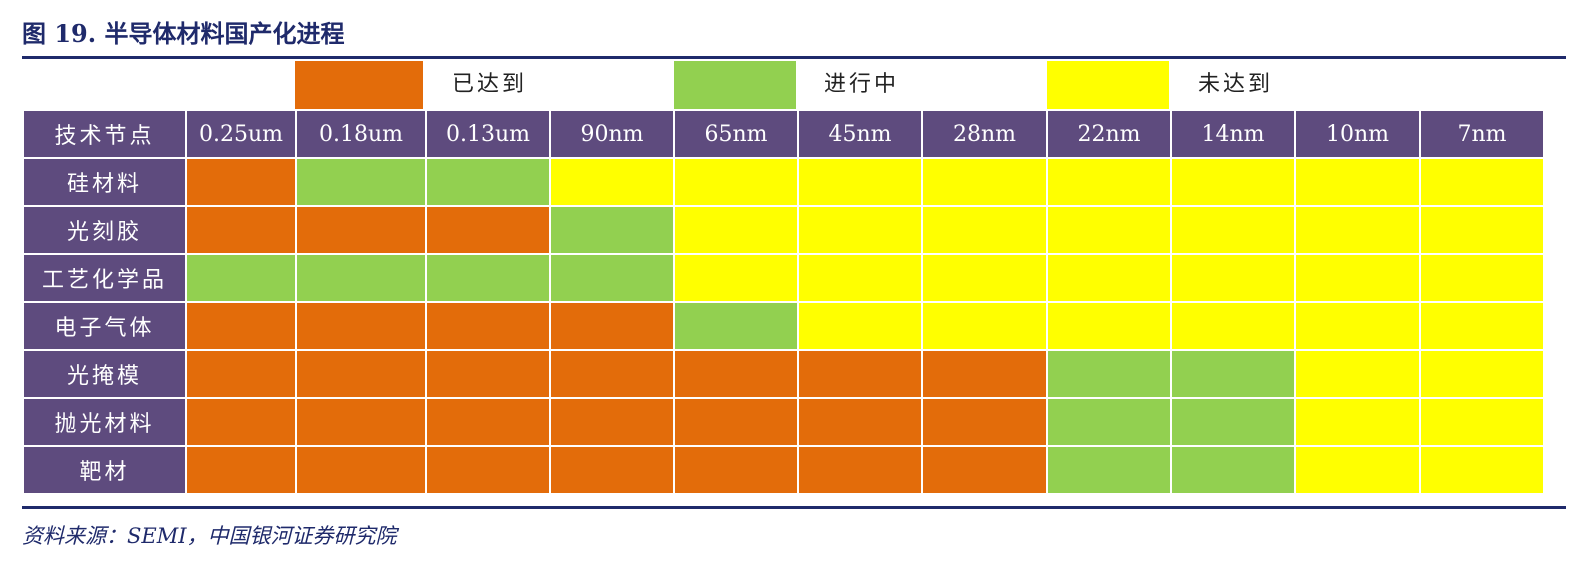  I want to click on node-header: 65nm, so click(736, 134).